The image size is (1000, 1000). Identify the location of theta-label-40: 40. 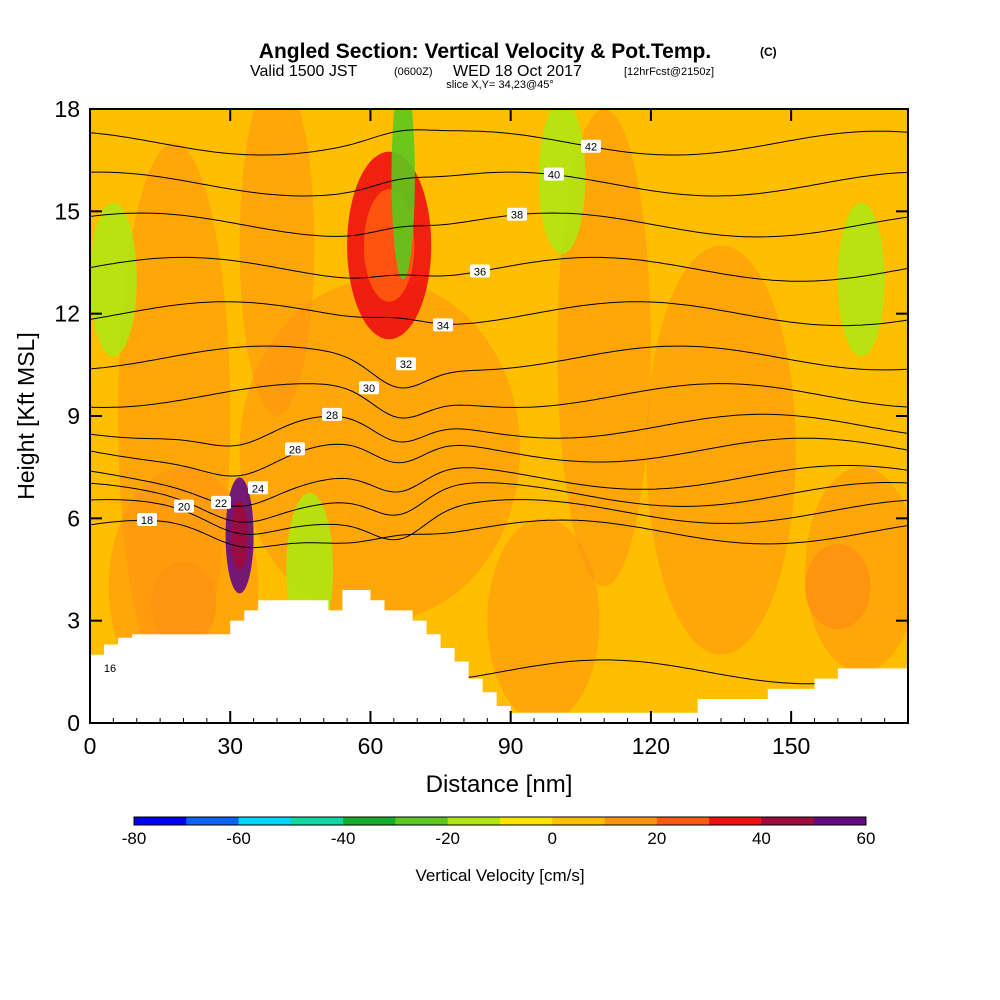
(554, 176).